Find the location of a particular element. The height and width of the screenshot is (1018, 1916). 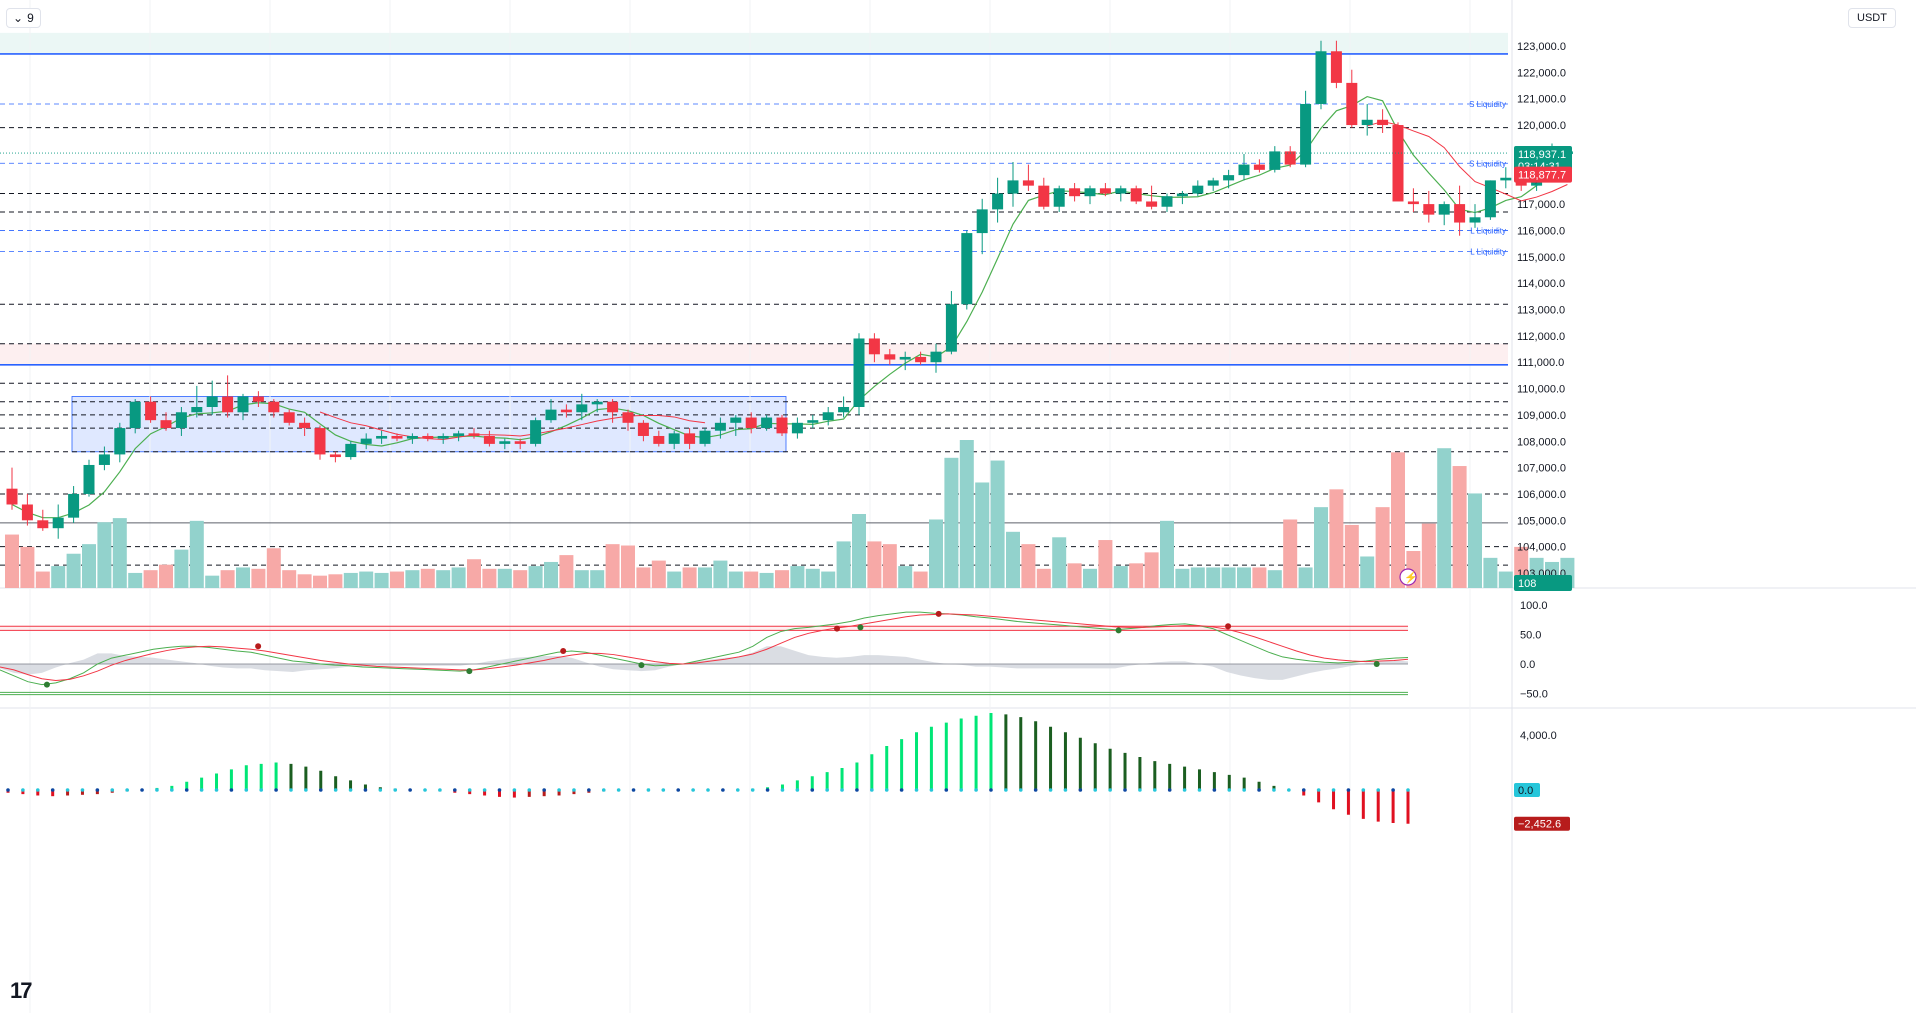

histogram-zero-text: 0.0 is located at coordinates (1525, 791).